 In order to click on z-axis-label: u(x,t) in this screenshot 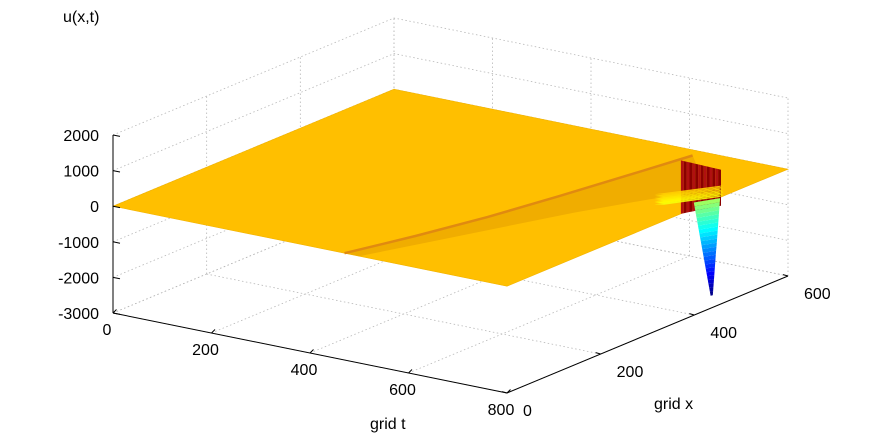, I will do `click(81, 17)`.